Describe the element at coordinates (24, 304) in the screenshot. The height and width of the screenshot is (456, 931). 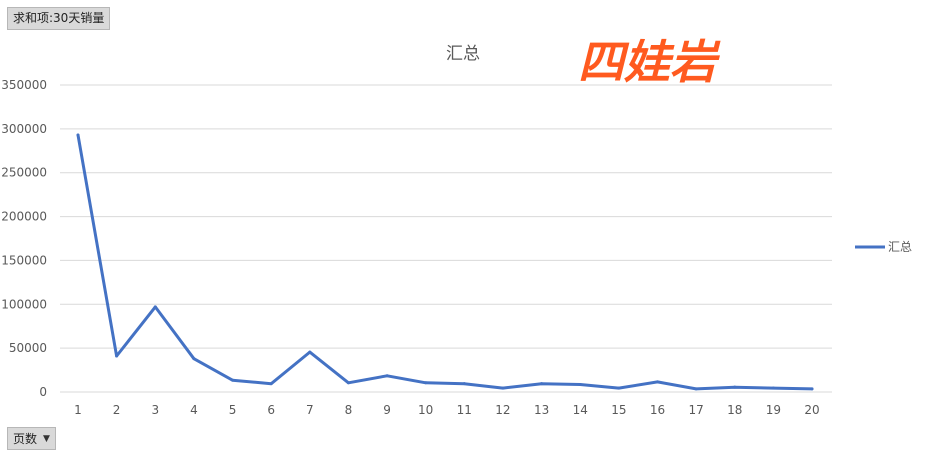
I see `y-tick-label: 100000` at that location.